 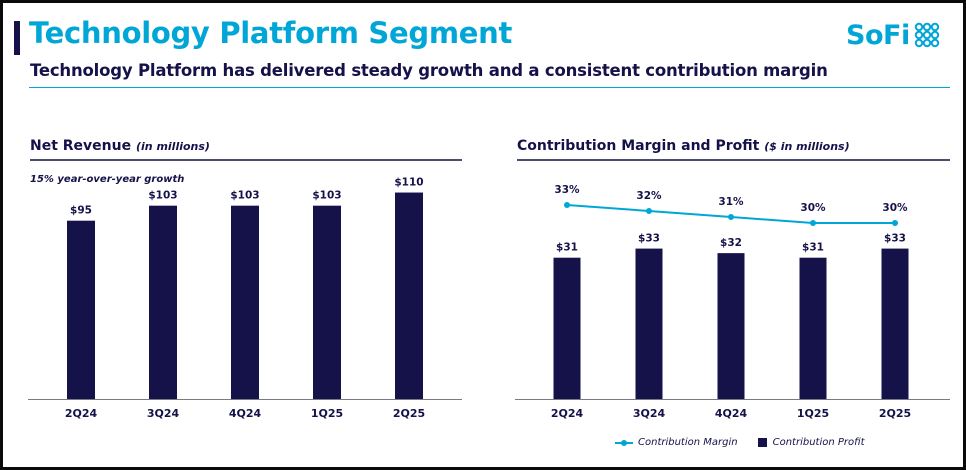 I want to click on revenue-x-tick-label: 2Q25, so click(x=409, y=413).